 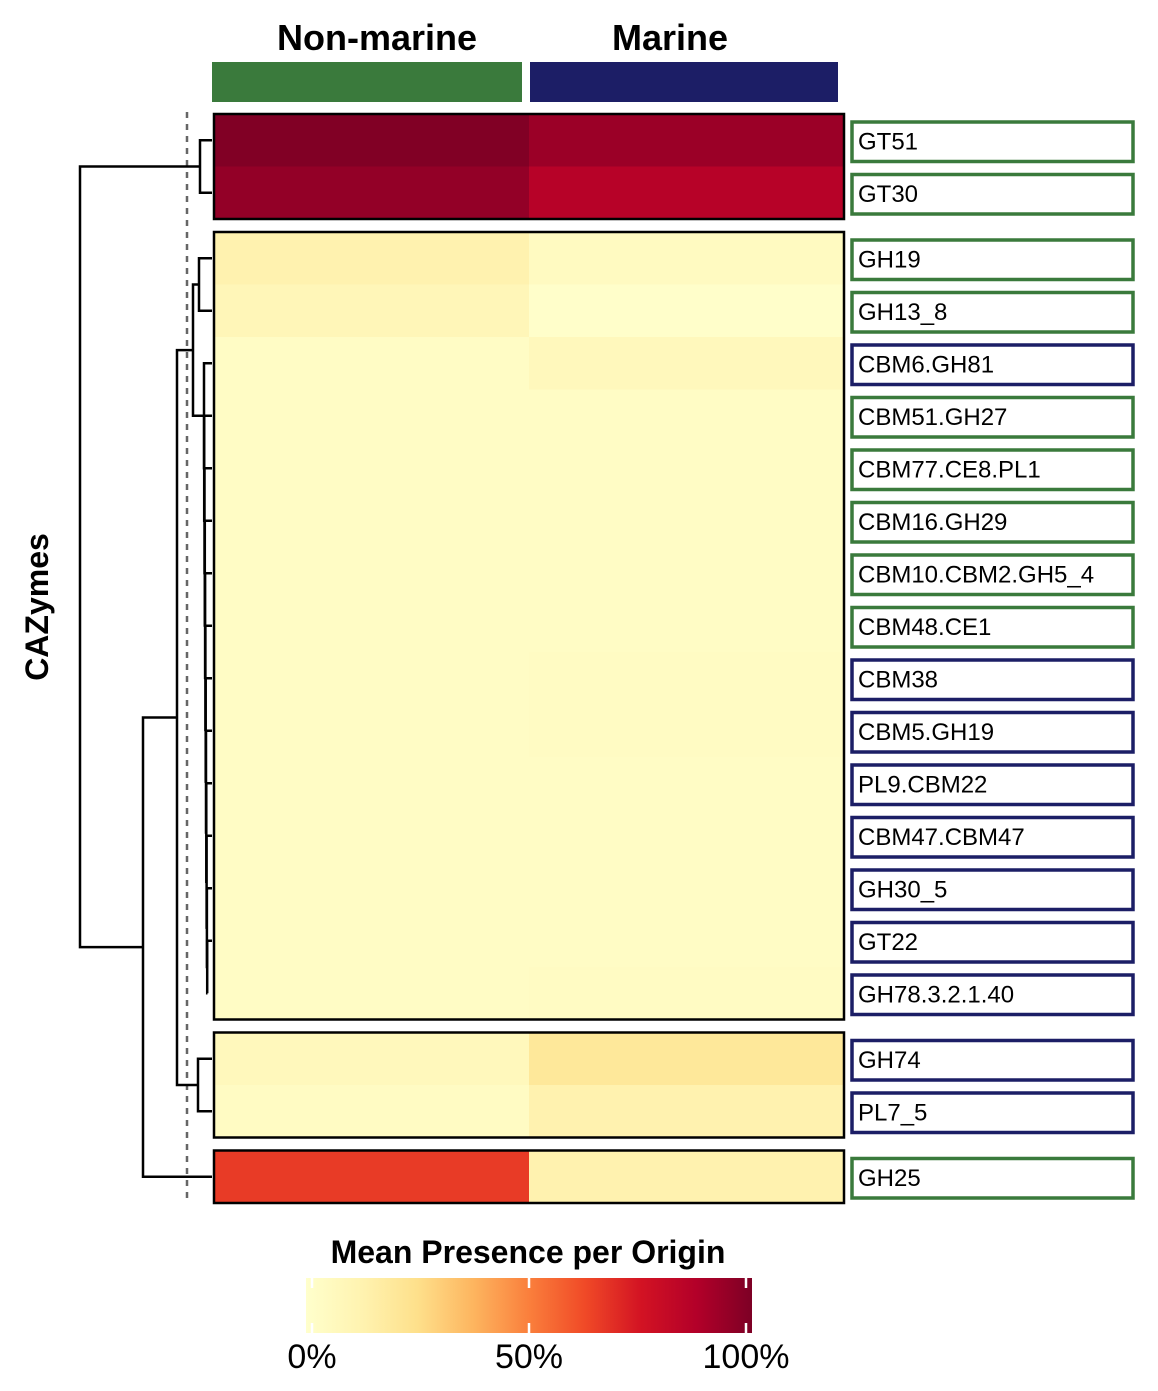 I want to click on row-label-text: GH78.3.2.1.40, so click(x=936, y=994).